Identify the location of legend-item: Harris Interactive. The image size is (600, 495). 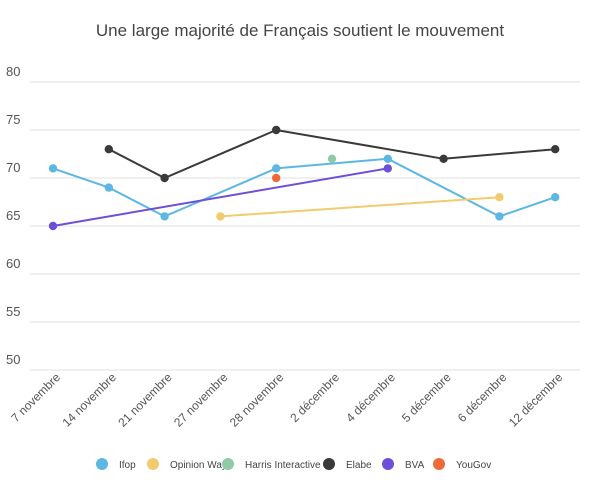
(271, 464).